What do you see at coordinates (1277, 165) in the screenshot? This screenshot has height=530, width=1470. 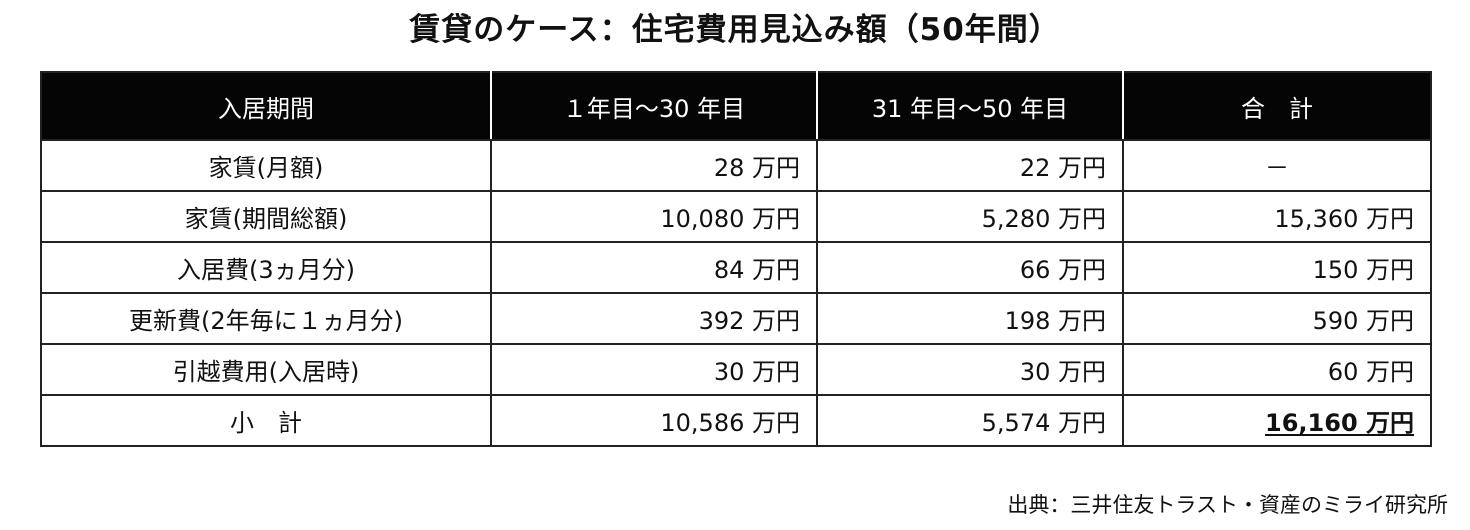 I see `cell-total: －` at bounding box center [1277, 165].